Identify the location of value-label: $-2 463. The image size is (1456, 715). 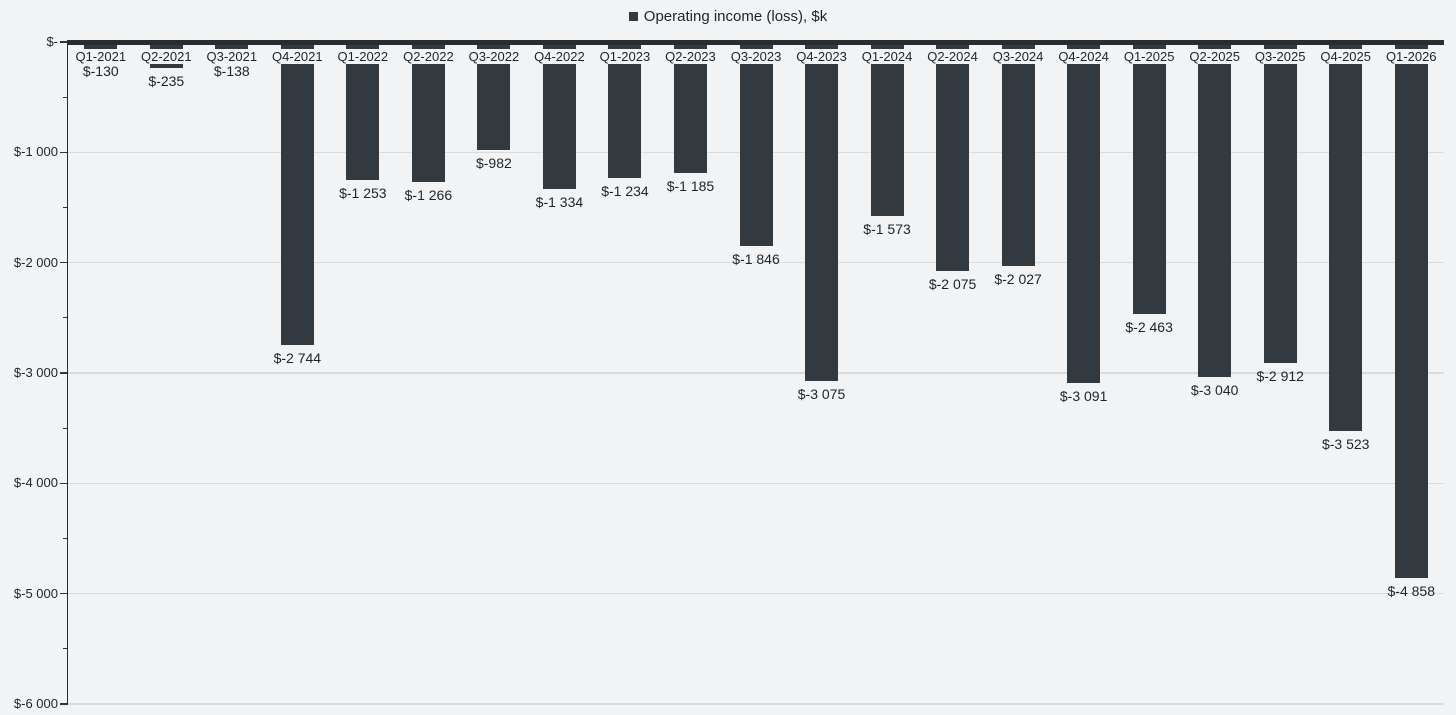
(1149, 326).